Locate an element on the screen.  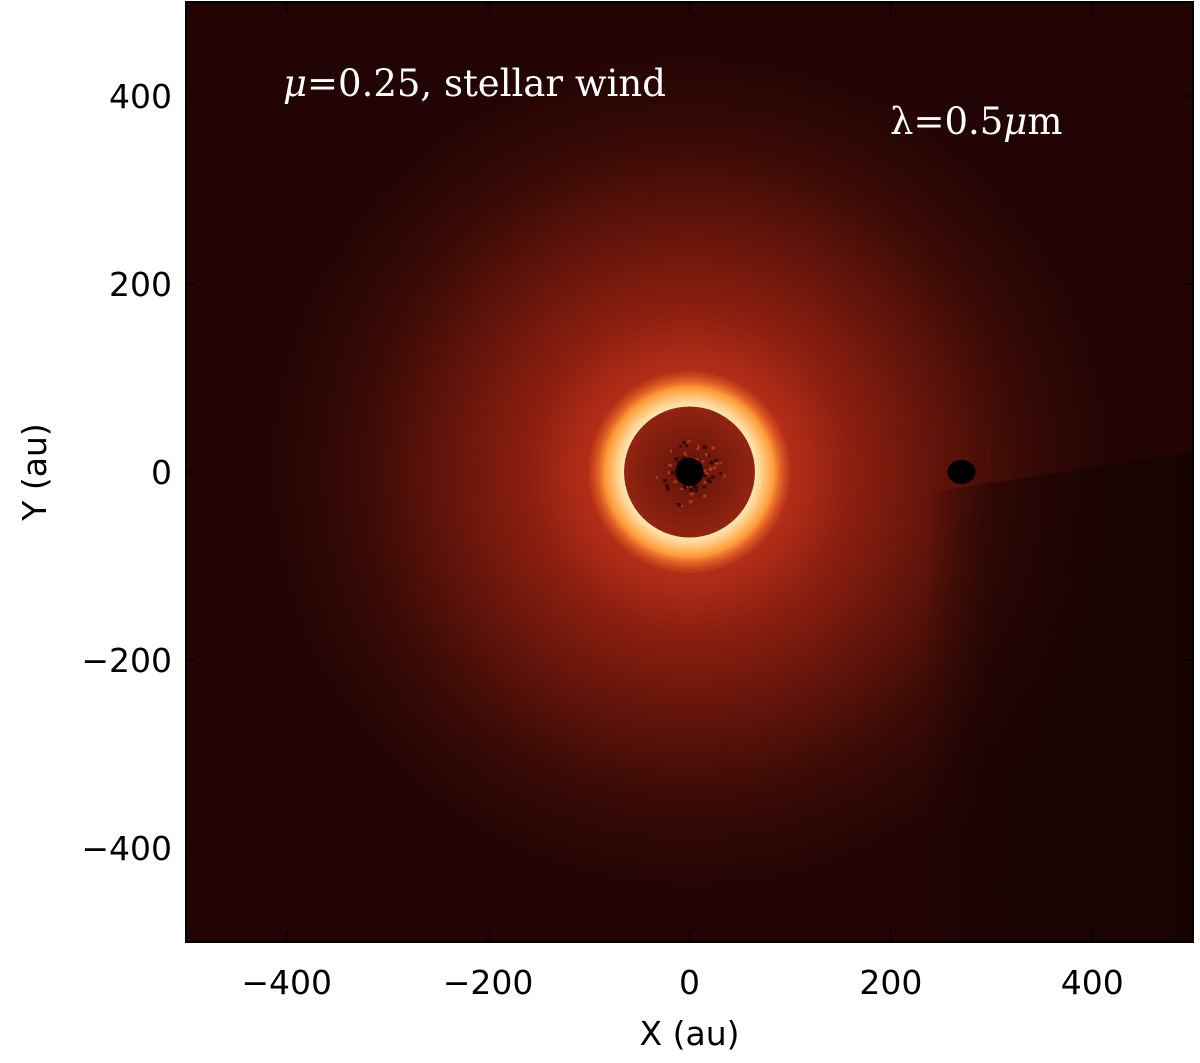
x-tick-label: −200 is located at coordinates (488, 982).